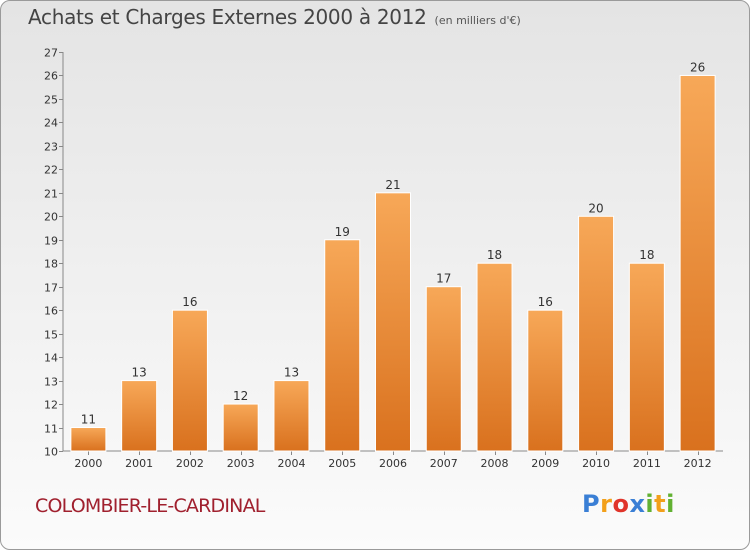 This screenshot has width=750, height=550. Describe the element at coordinates (591, 504) in the screenshot. I see `logo-letter: P` at that location.